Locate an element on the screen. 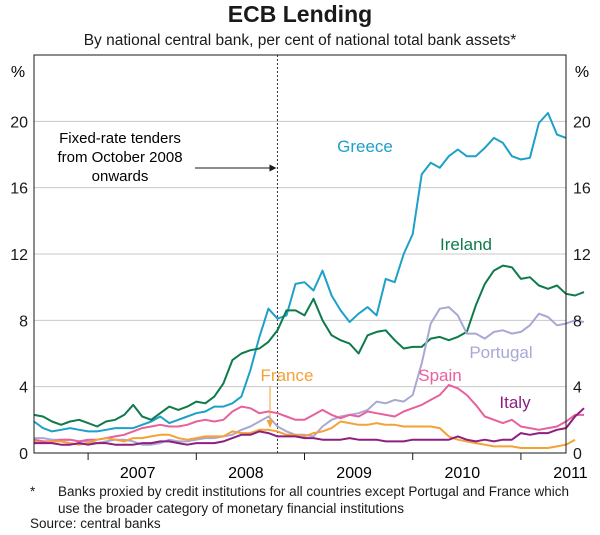 The image size is (600, 535). y-tick-label-left: 16 is located at coordinates (19, 189).